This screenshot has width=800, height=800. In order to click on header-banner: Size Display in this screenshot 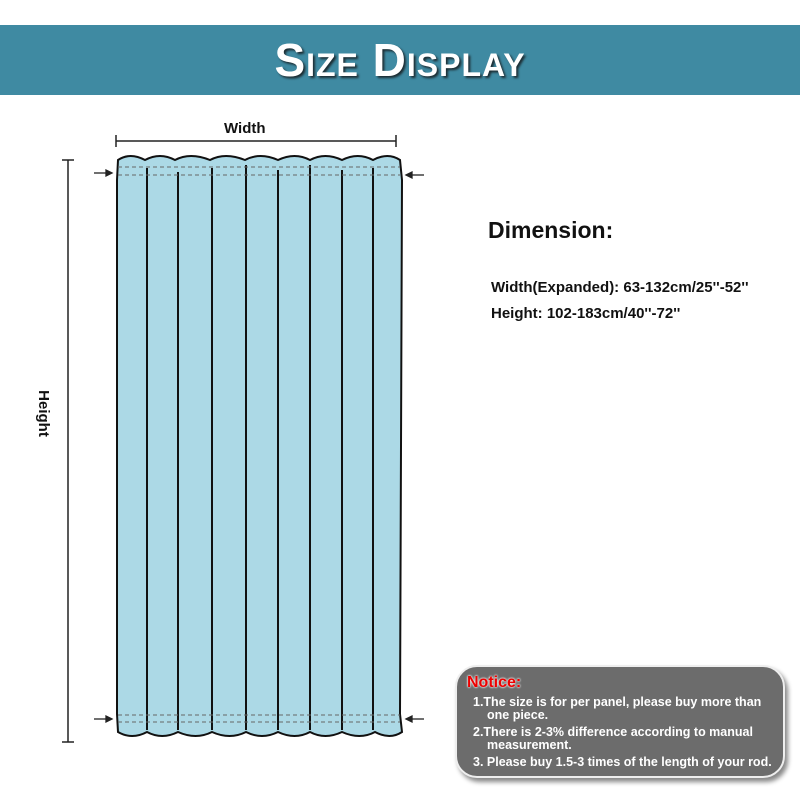, I will do `click(400, 60)`.